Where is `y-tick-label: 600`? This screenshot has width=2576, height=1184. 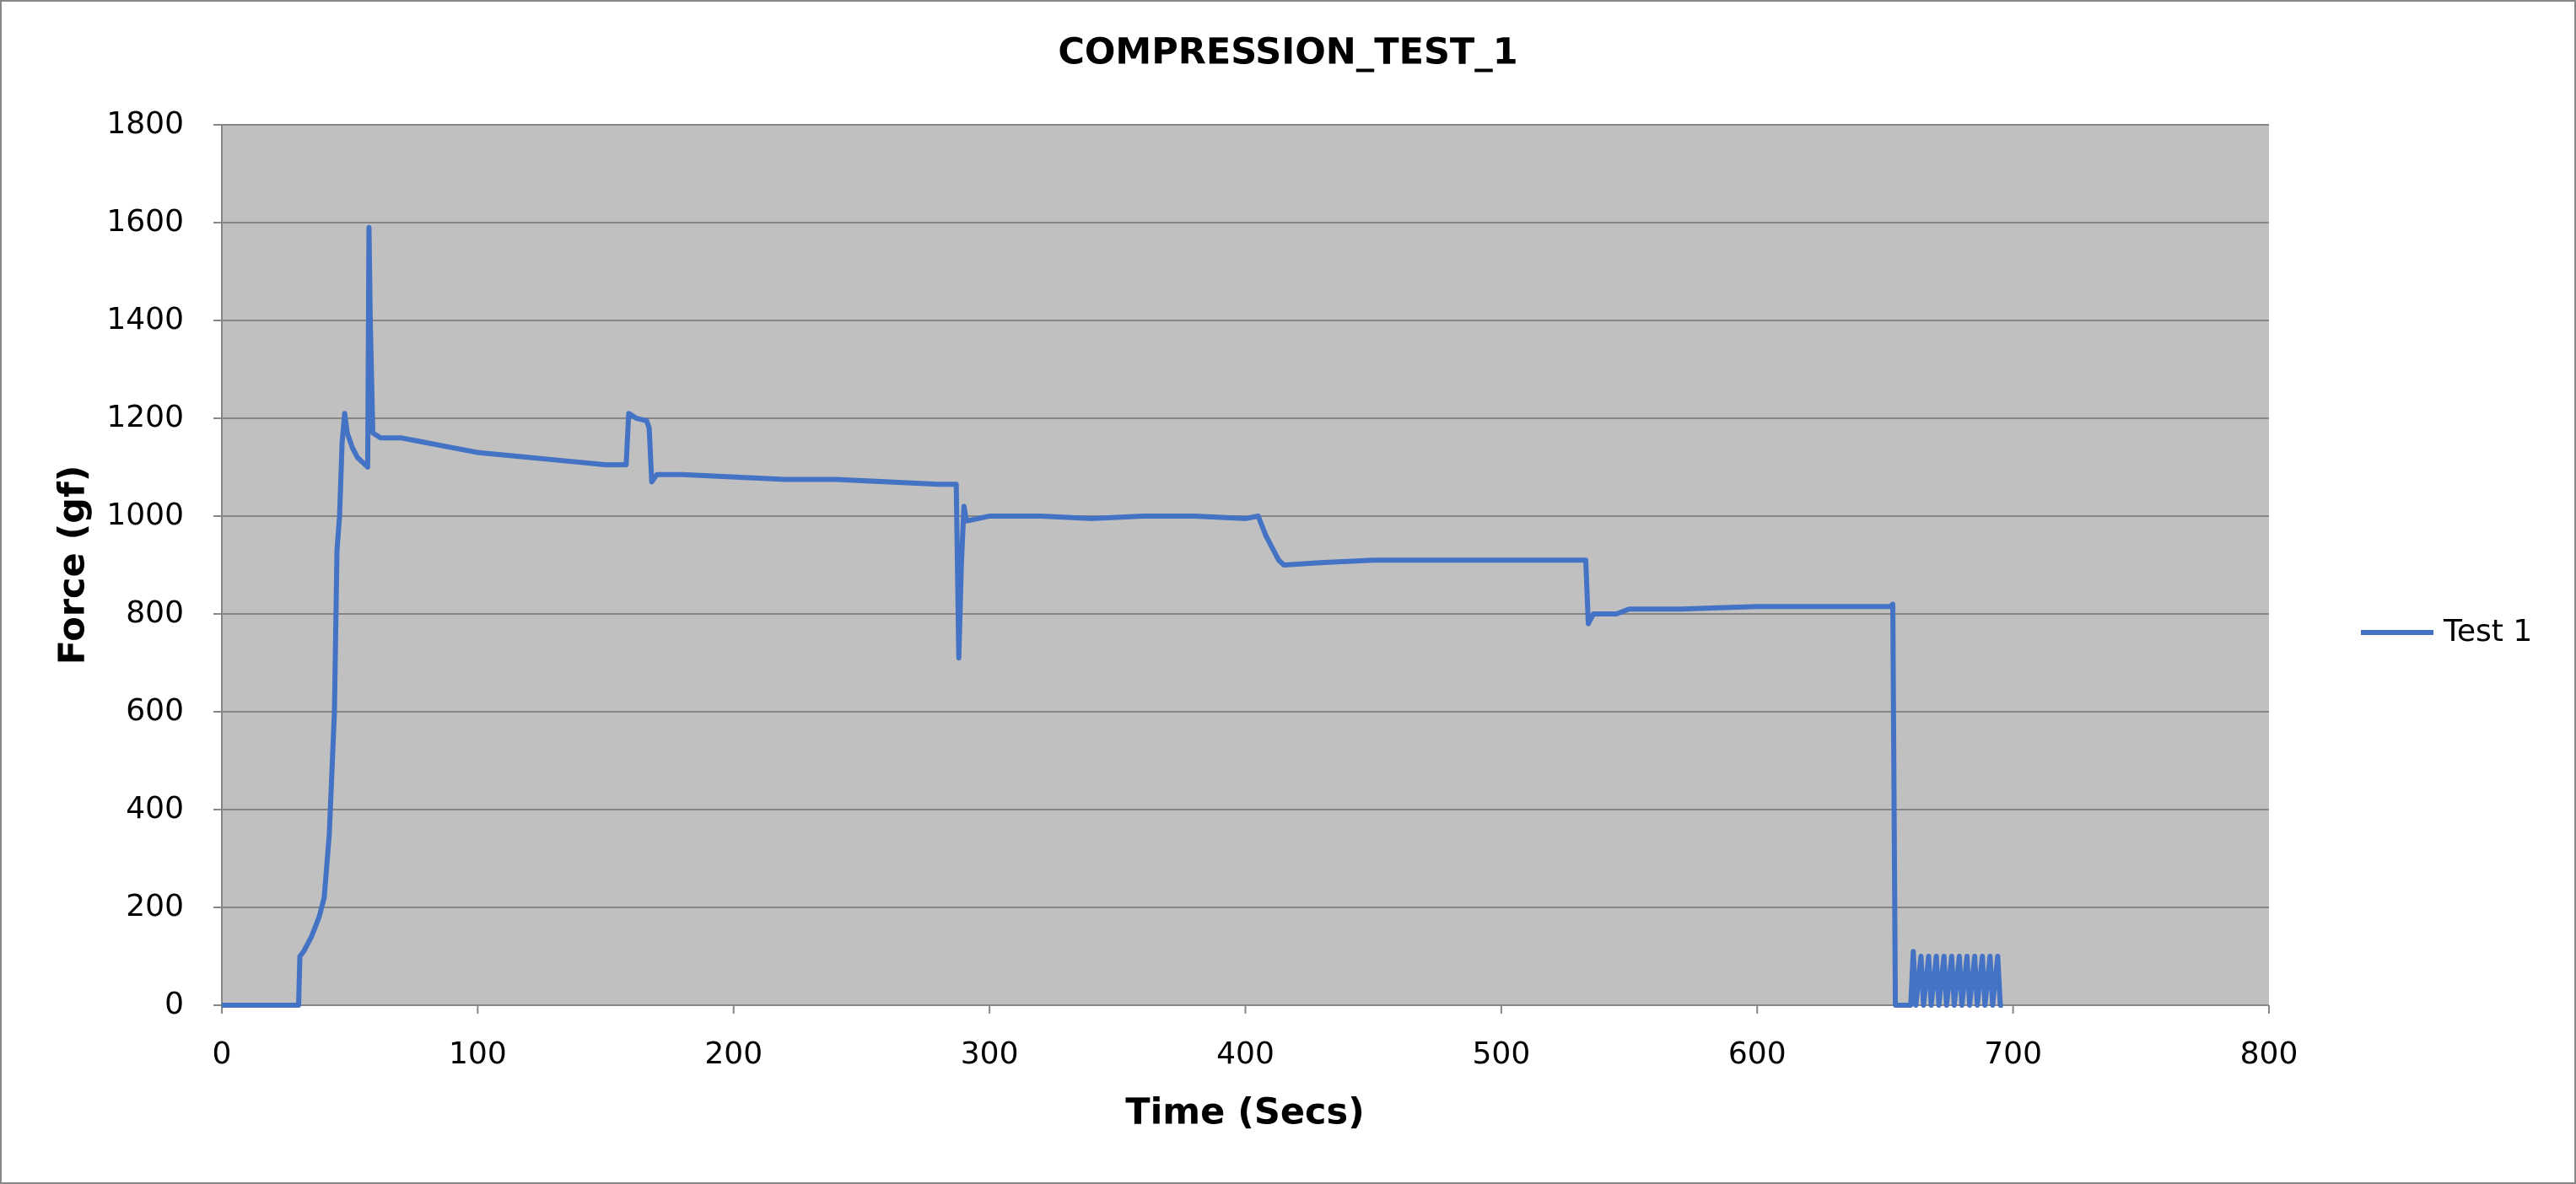
y-tick-label: 600 is located at coordinates (155, 710).